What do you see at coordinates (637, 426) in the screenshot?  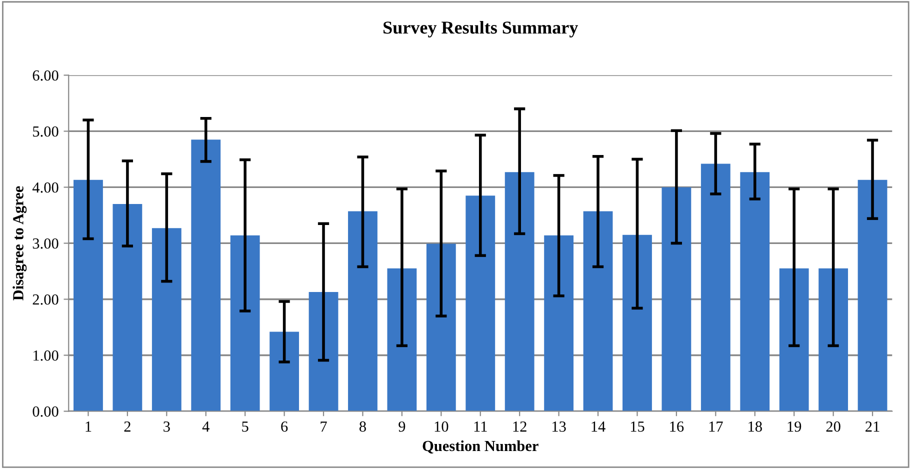 I see `x-tick-label: 15` at bounding box center [637, 426].